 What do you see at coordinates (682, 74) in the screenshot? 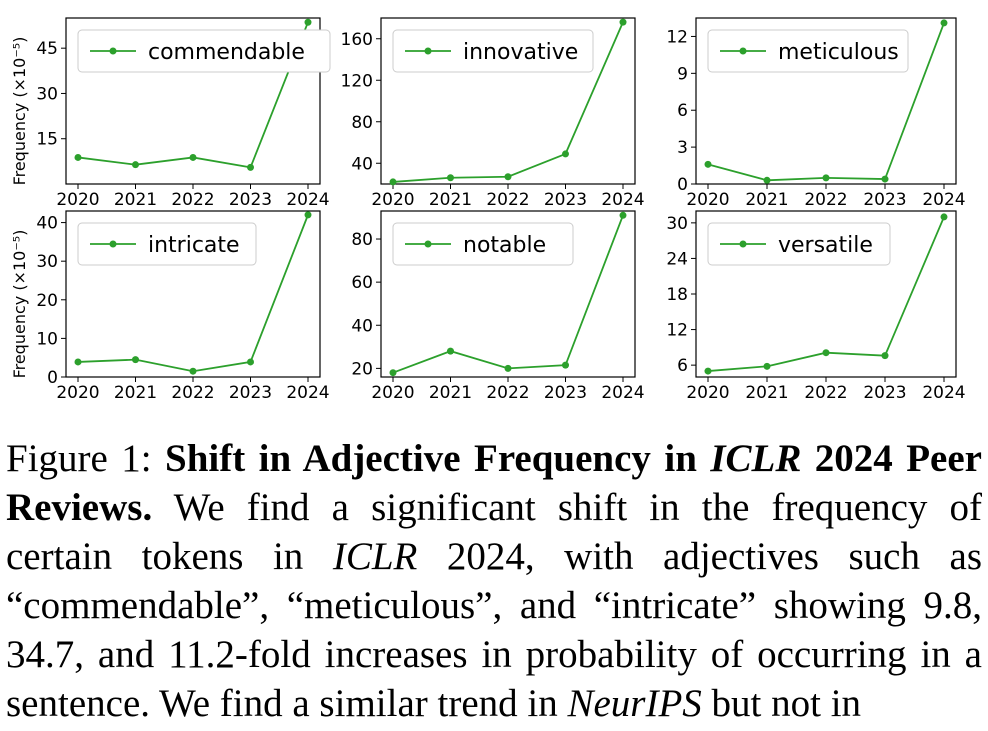
I see `y-tick-label: 9` at bounding box center [682, 74].